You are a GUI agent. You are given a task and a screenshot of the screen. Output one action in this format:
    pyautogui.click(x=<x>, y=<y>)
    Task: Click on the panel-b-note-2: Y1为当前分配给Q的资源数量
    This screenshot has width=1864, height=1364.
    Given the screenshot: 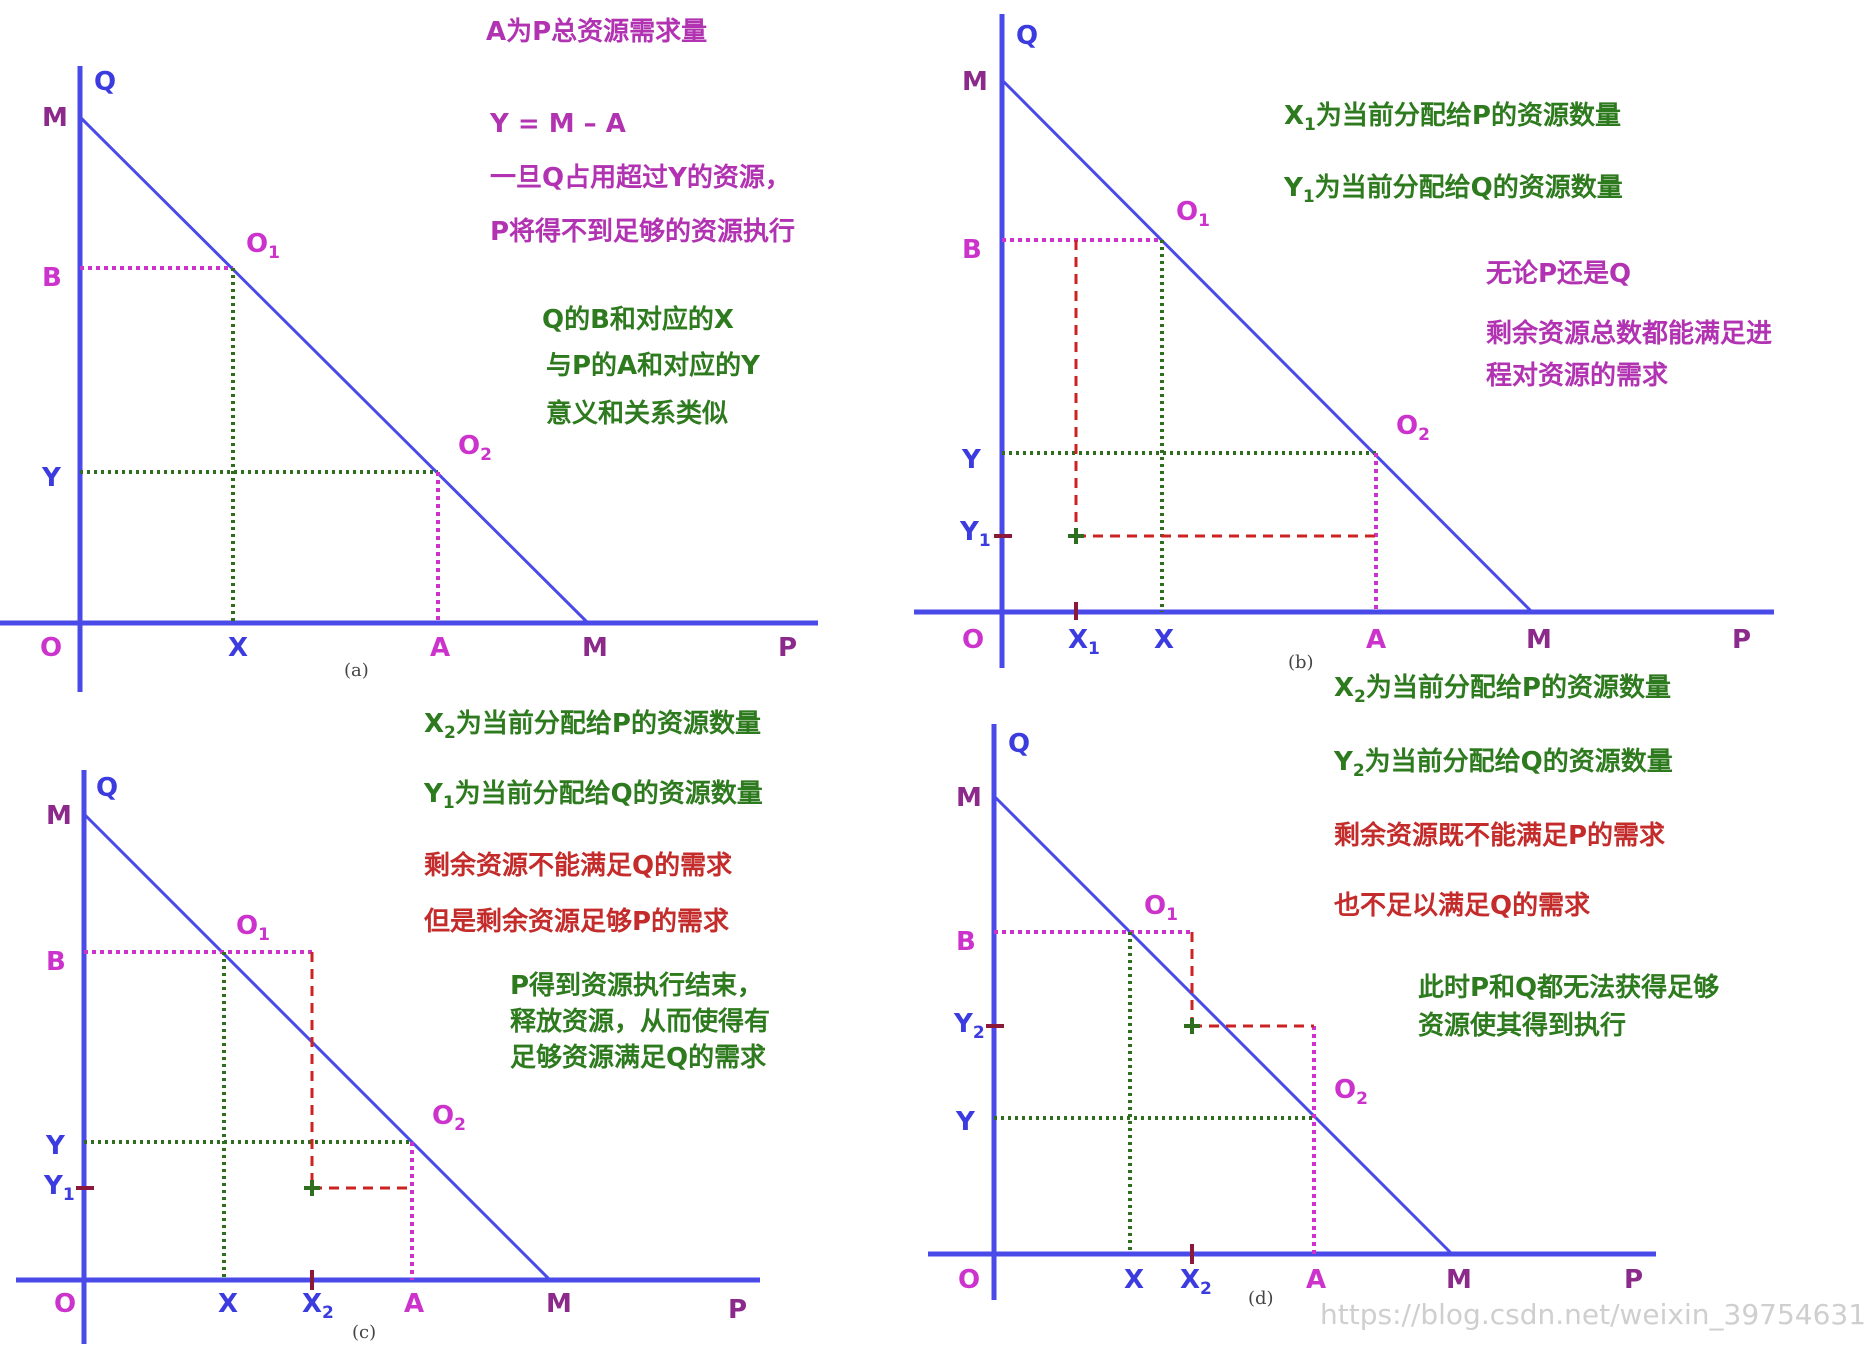 What is the action you would take?
    pyautogui.click(x=1453, y=189)
    